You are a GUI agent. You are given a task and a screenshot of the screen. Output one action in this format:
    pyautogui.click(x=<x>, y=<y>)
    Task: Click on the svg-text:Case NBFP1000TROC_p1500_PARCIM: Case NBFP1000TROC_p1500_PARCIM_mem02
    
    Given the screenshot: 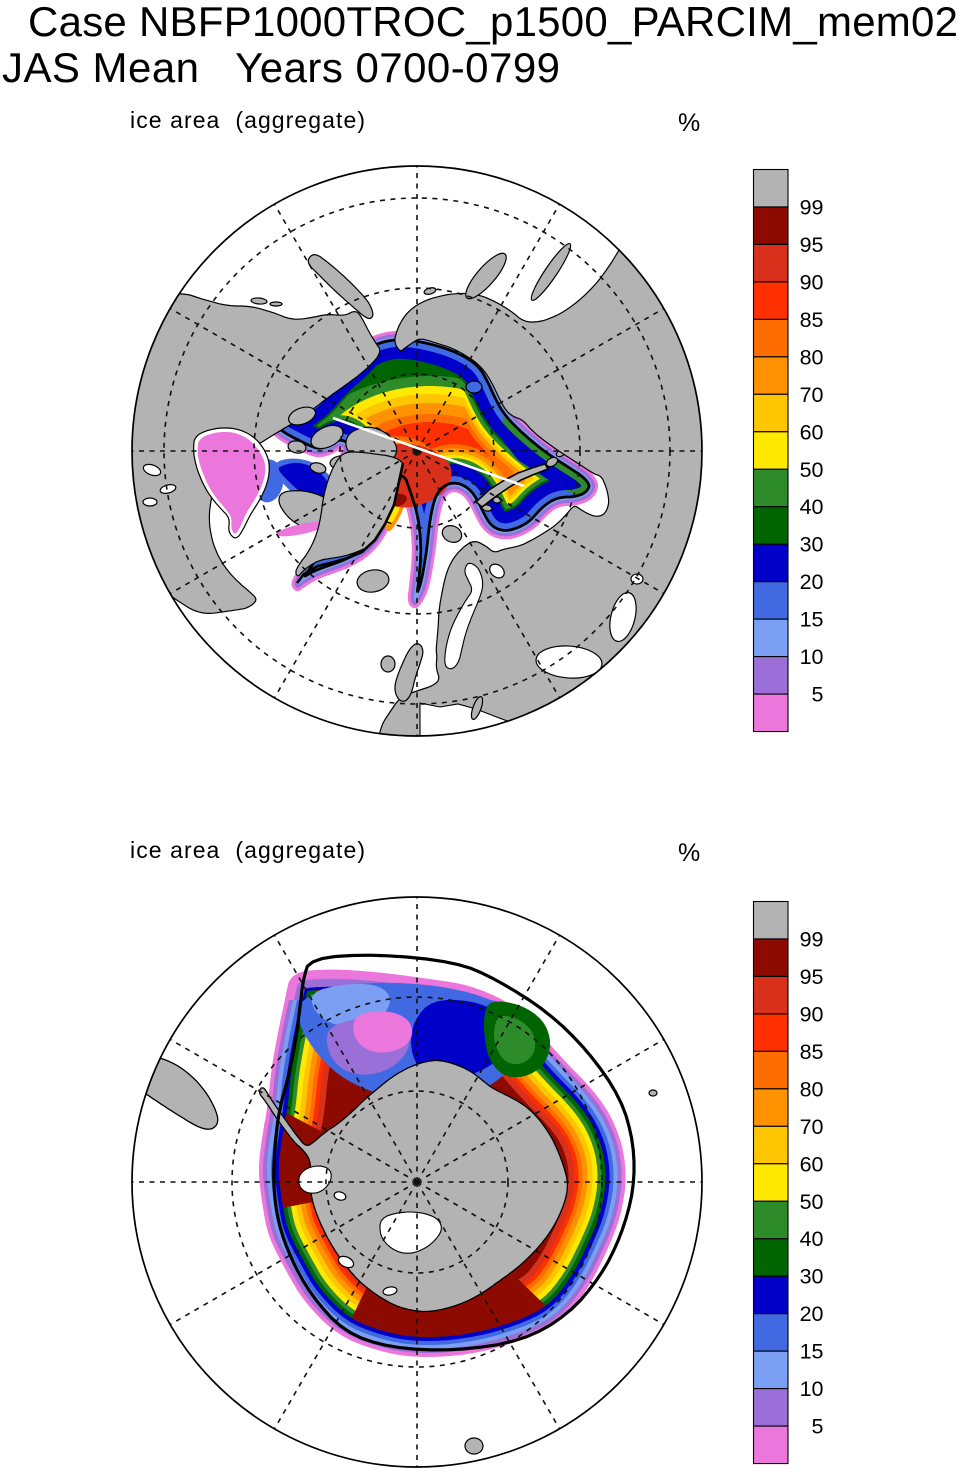 What is the action you would take?
    pyautogui.click(x=493, y=22)
    